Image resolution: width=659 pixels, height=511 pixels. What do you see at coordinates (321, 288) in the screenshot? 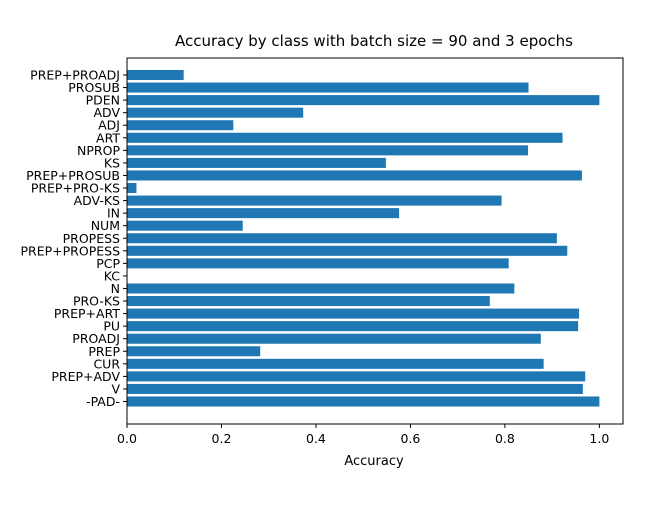
I see `bar-n` at bounding box center [321, 288].